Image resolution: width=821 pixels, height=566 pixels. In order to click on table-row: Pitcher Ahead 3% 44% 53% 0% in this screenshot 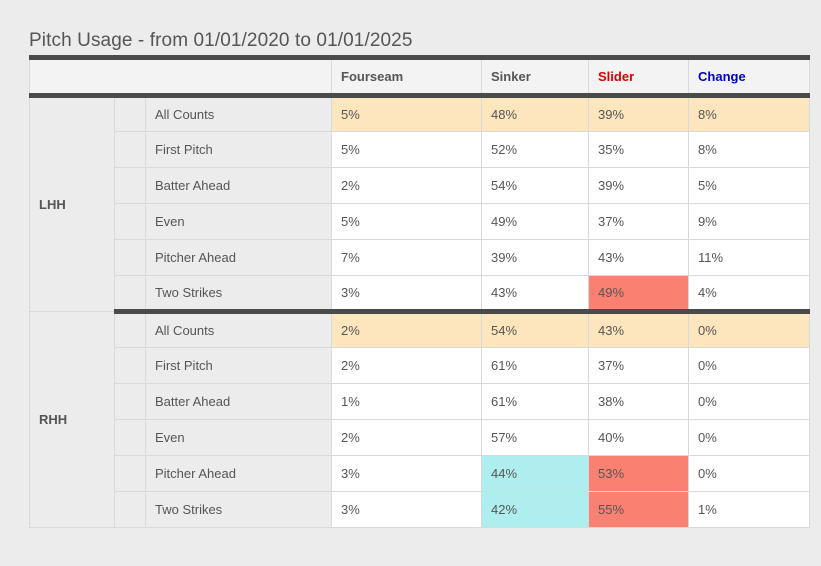, I will do `click(420, 473)`.